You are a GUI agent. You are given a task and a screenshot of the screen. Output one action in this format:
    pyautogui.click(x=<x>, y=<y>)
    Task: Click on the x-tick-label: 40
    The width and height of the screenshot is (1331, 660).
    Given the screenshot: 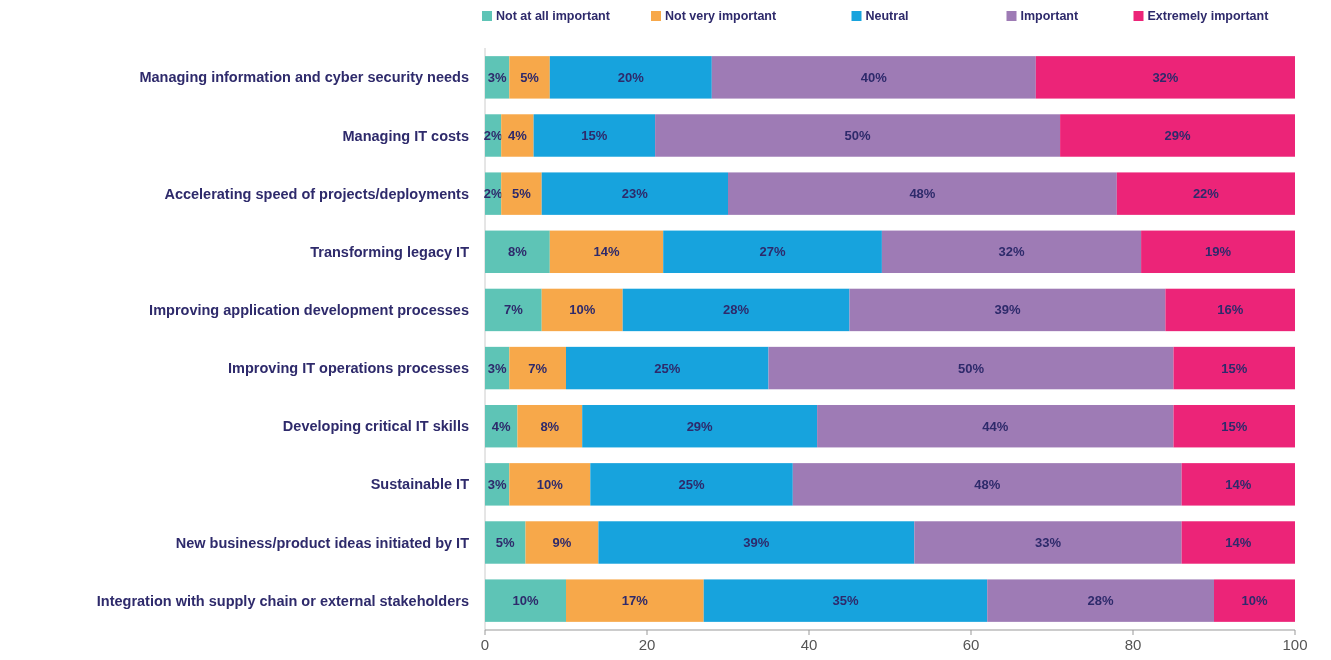 What is the action you would take?
    pyautogui.click(x=809, y=644)
    